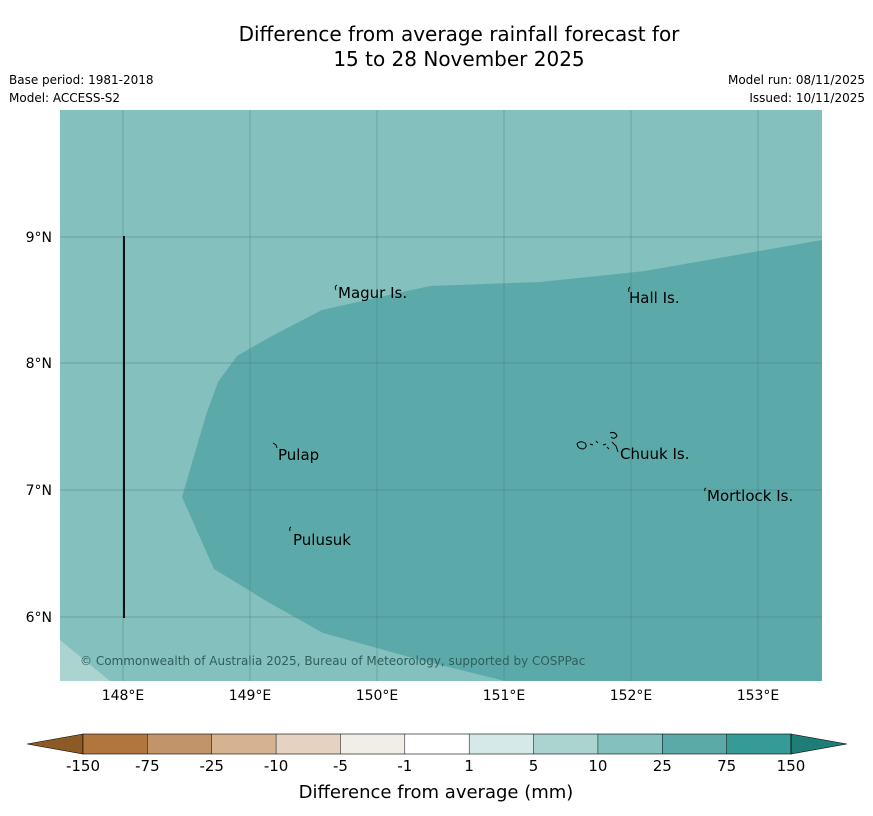 The width and height of the screenshot is (873, 816). Describe the element at coordinates (290, 529) in the screenshot. I see `pulusuk-island-shape` at that location.